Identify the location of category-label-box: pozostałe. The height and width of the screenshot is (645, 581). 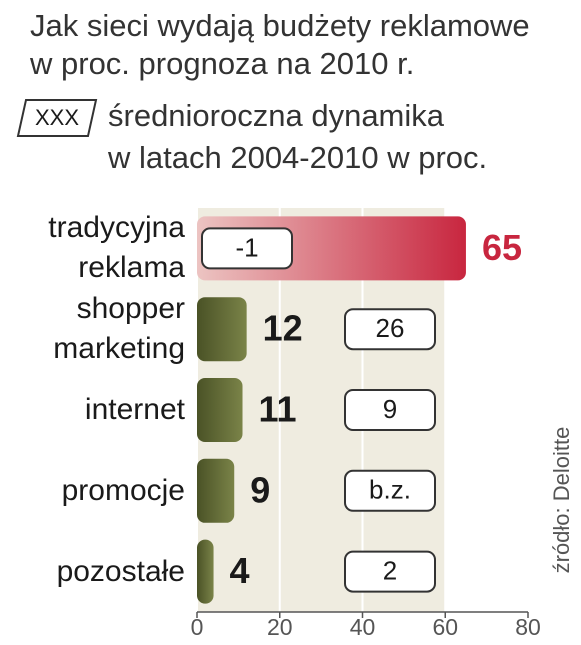
(120, 571).